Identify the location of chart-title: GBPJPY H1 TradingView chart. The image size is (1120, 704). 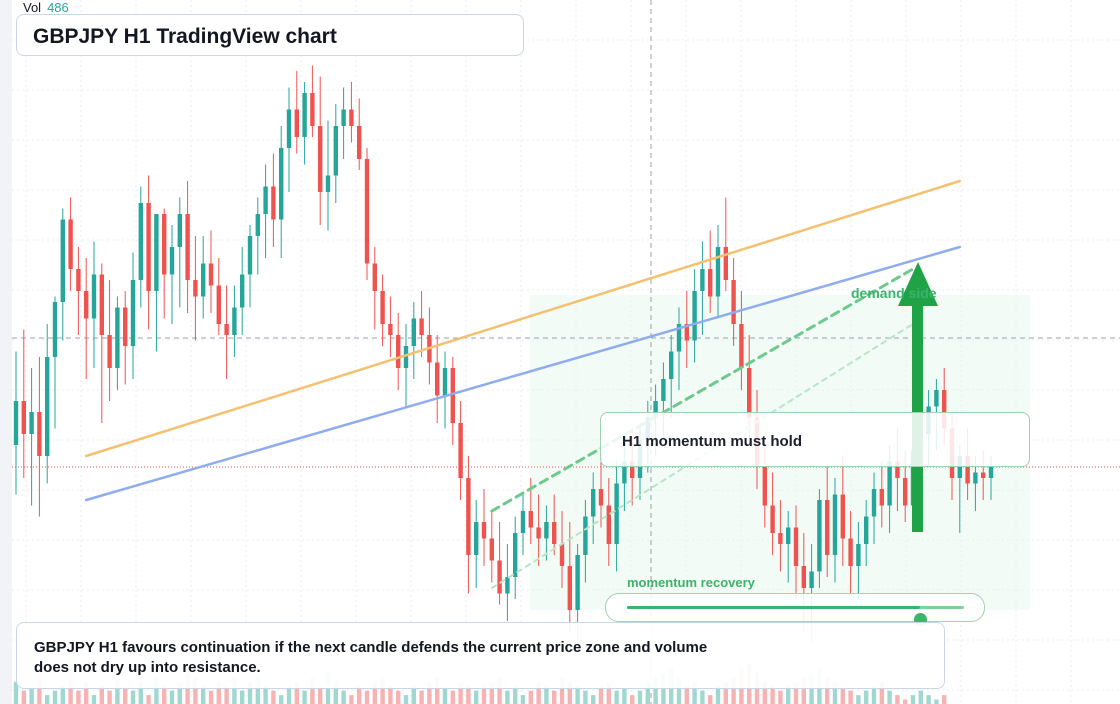
(185, 36).